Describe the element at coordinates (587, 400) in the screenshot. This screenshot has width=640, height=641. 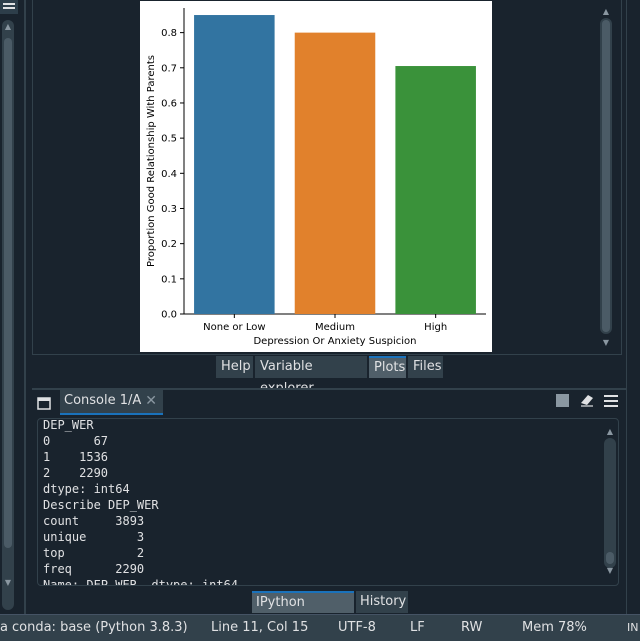
I see `eraser-icon` at that location.